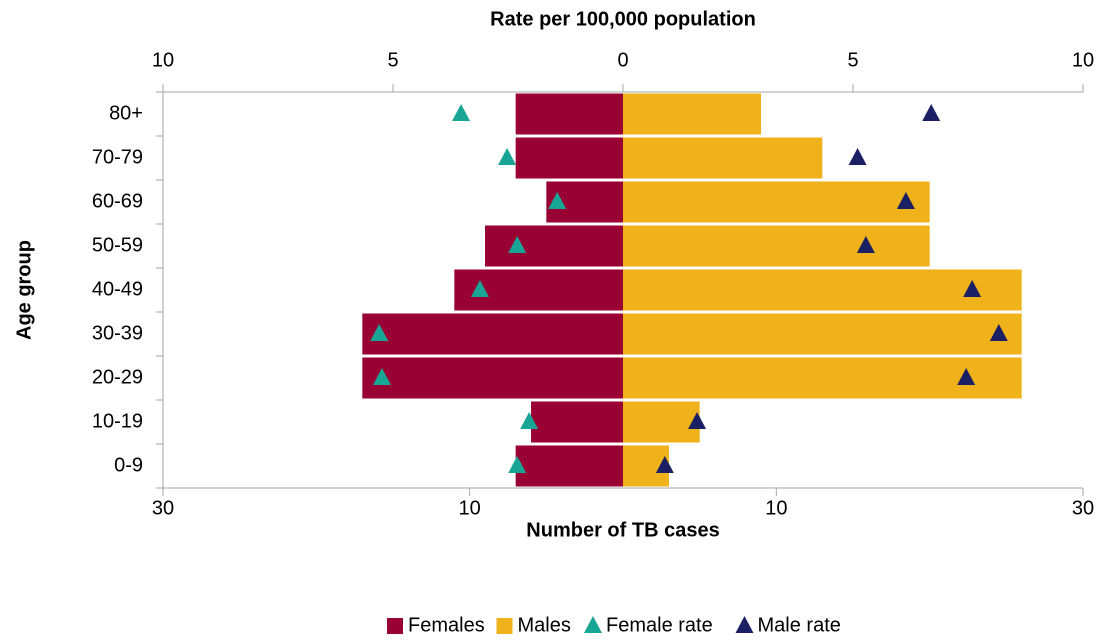 This screenshot has height=642, width=1107. I want to click on x2-tick-label: 0, so click(622, 60).